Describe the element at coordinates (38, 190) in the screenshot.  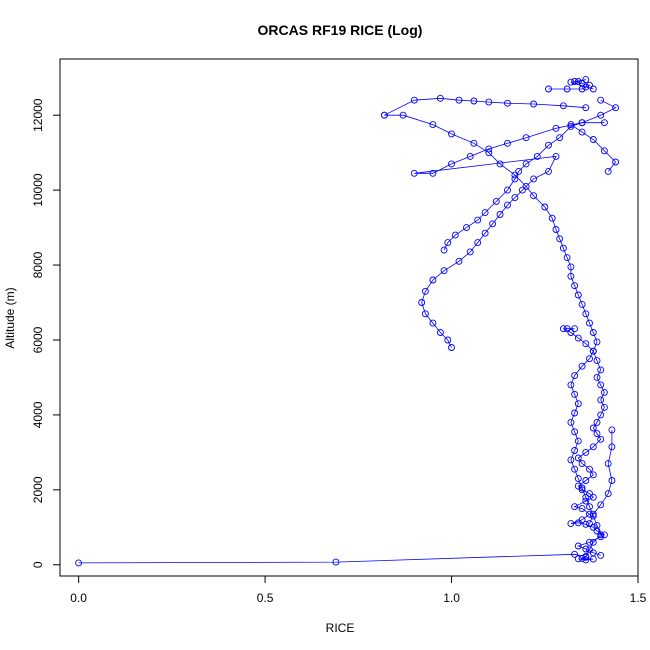
I see `y-tick-label: 10000` at that location.